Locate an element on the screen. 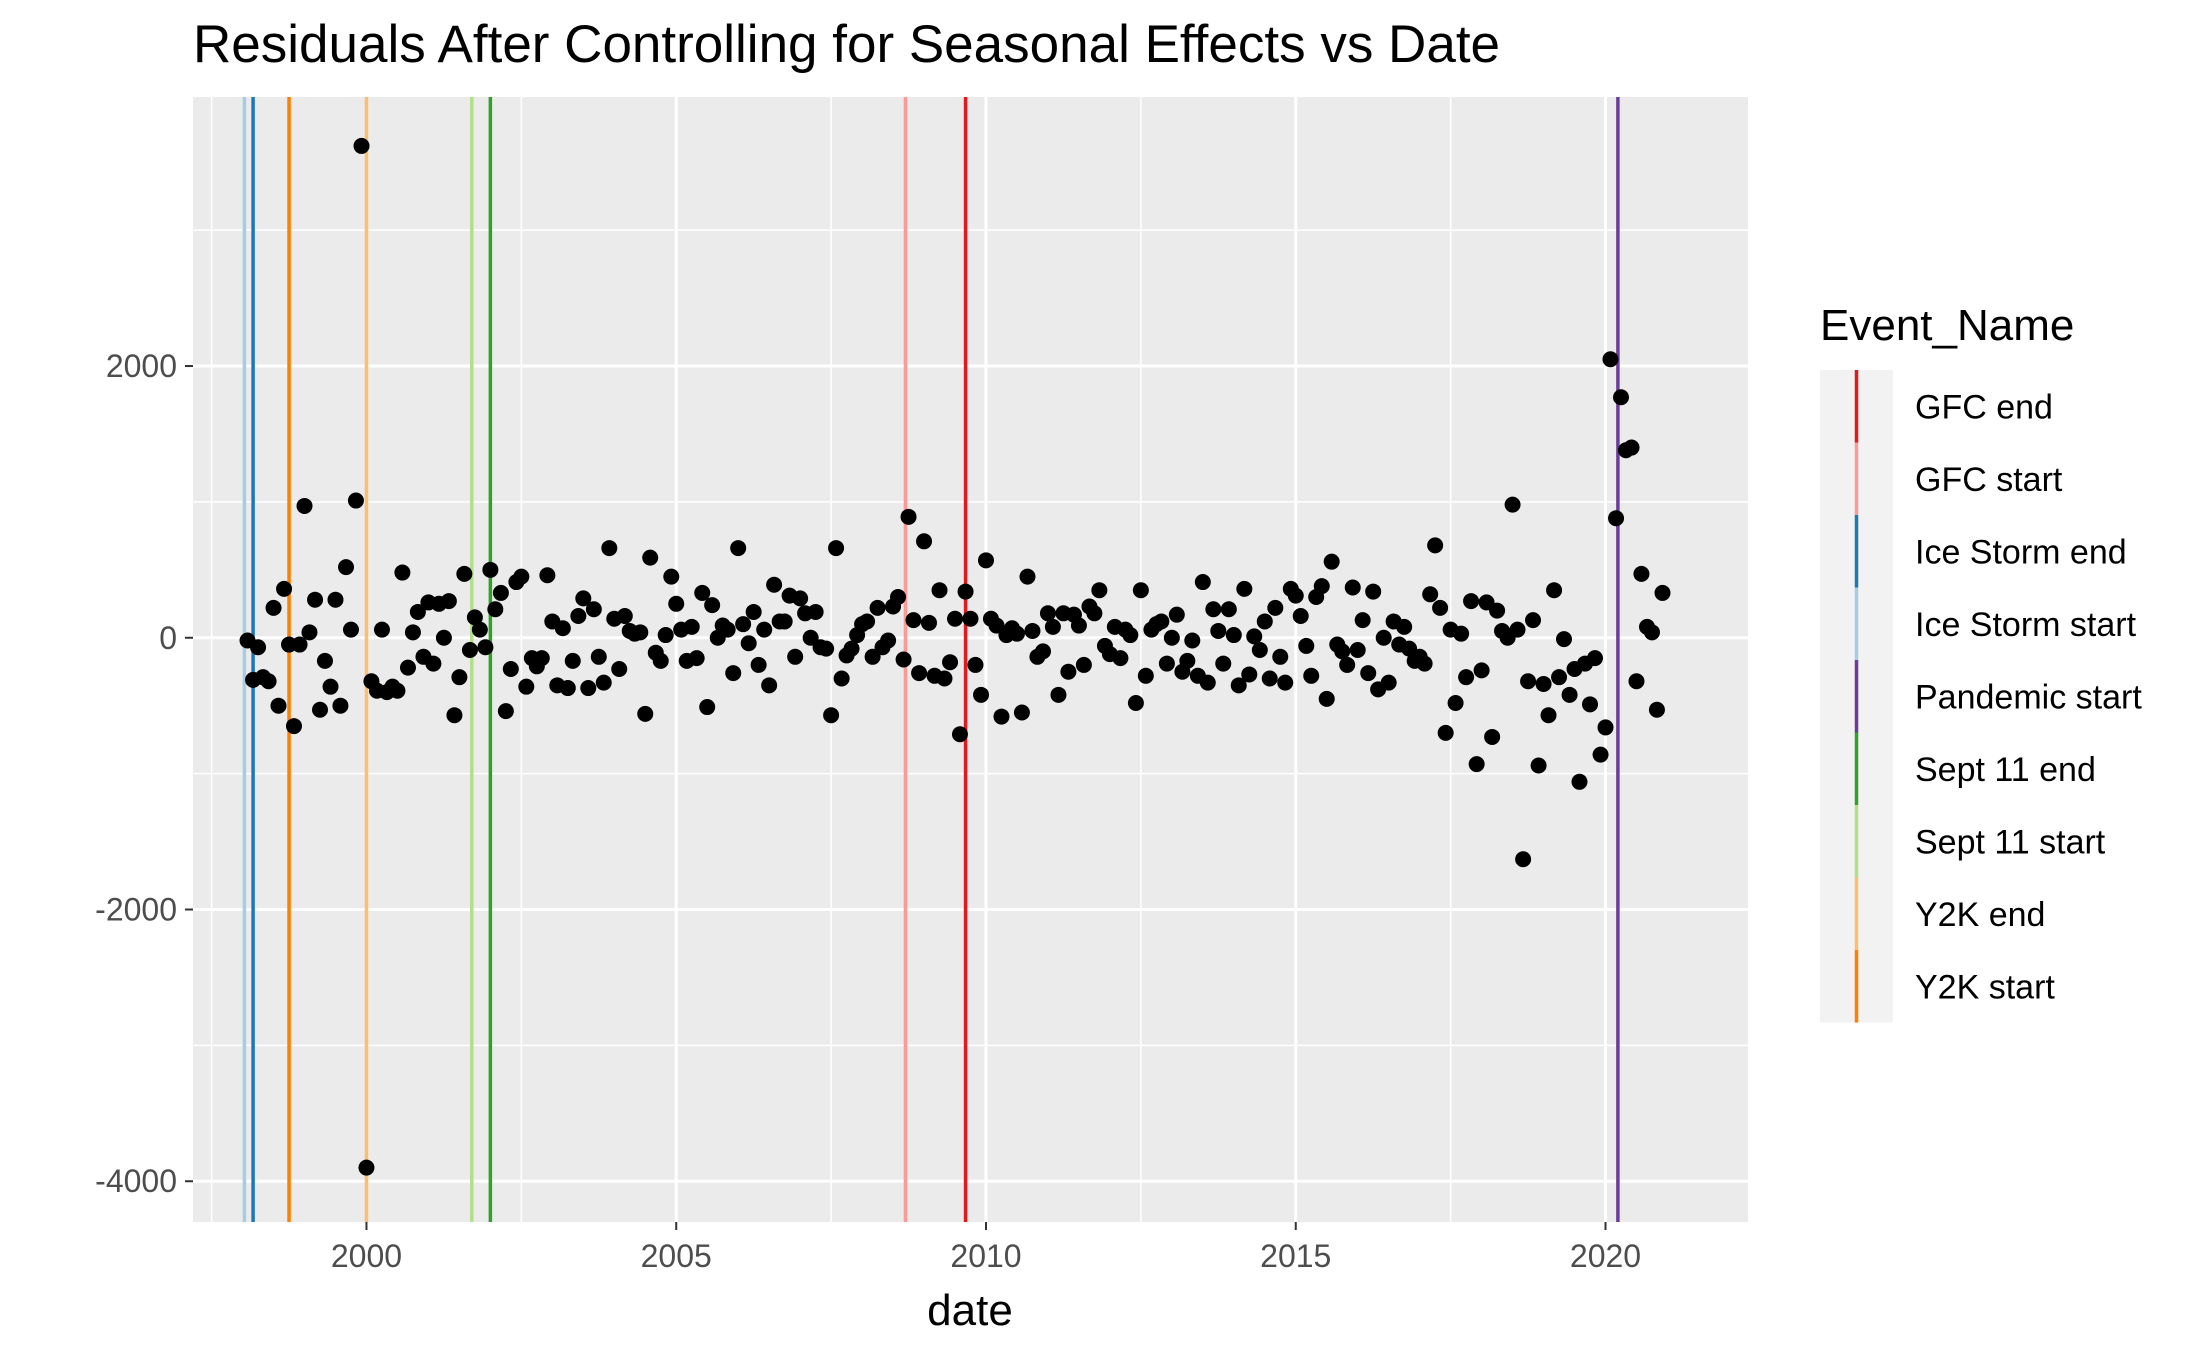  x-tick-label: 2010 is located at coordinates (985, 1256).